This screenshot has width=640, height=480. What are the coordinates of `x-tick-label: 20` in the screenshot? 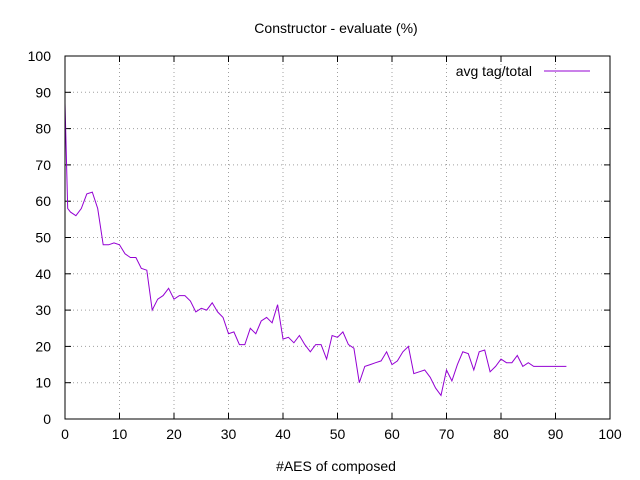 It's located at (174, 434).